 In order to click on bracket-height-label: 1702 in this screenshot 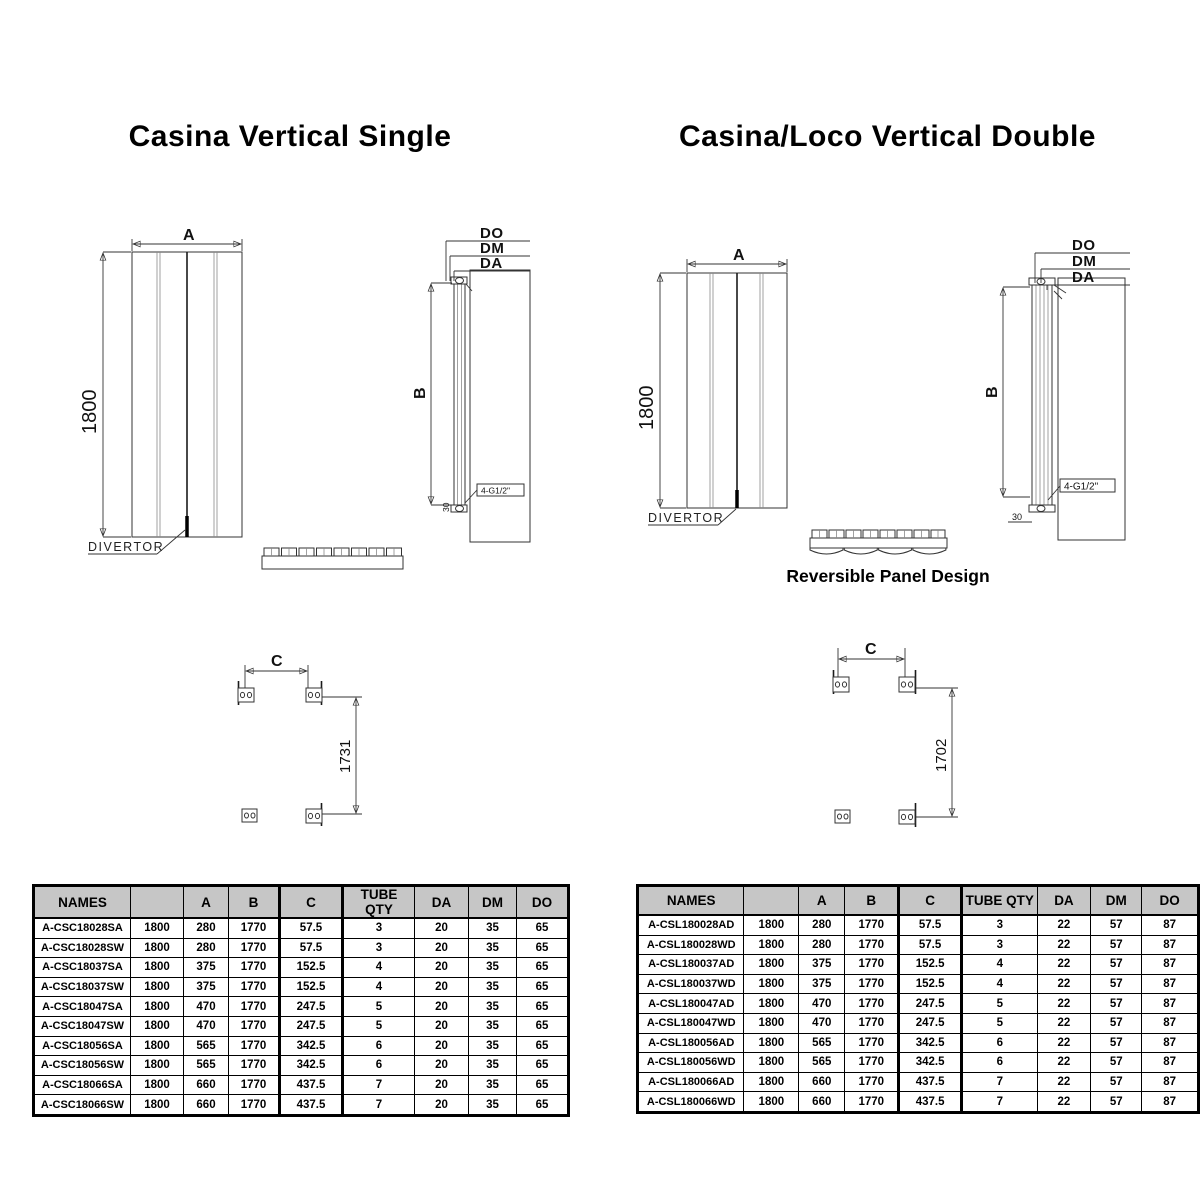, I will do `click(941, 755)`.